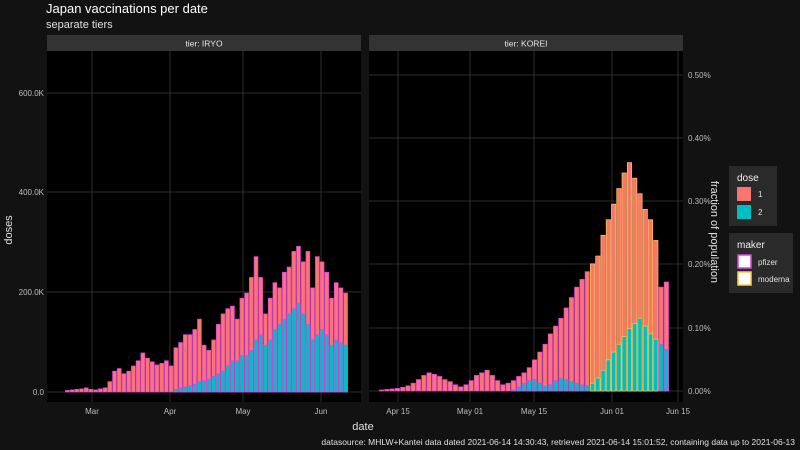 The image size is (800, 450). What do you see at coordinates (699, 201) in the screenshot?
I see `y-tick-label: 0.30%` at bounding box center [699, 201].